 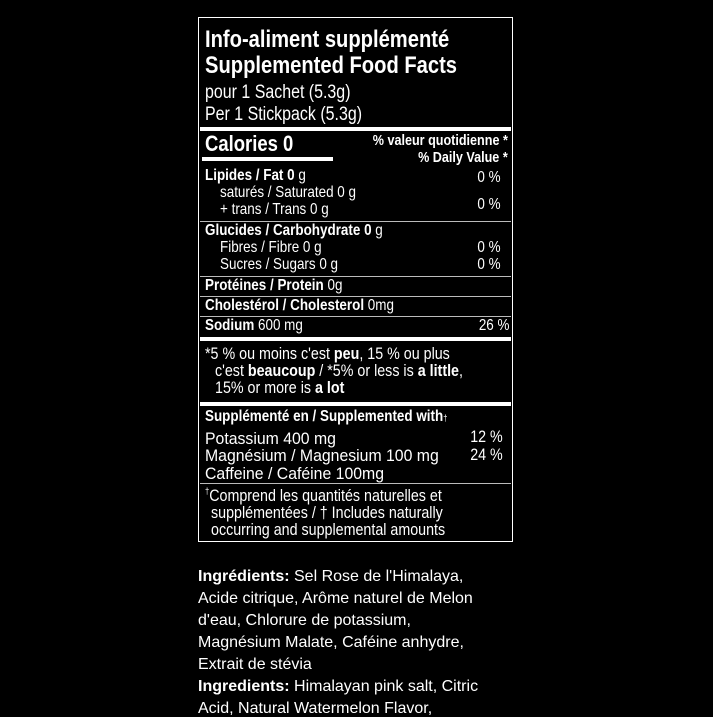 What do you see at coordinates (489, 264) in the screenshot?
I see `sugars-dv: 0 %` at bounding box center [489, 264].